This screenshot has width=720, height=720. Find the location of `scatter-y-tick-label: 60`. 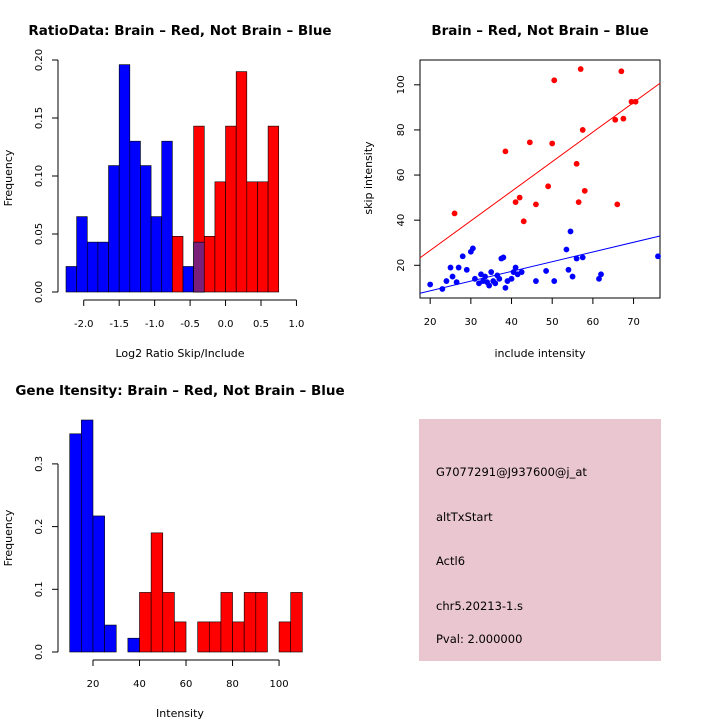

scatter-y-tick-label: 60 is located at coordinates (401, 175).